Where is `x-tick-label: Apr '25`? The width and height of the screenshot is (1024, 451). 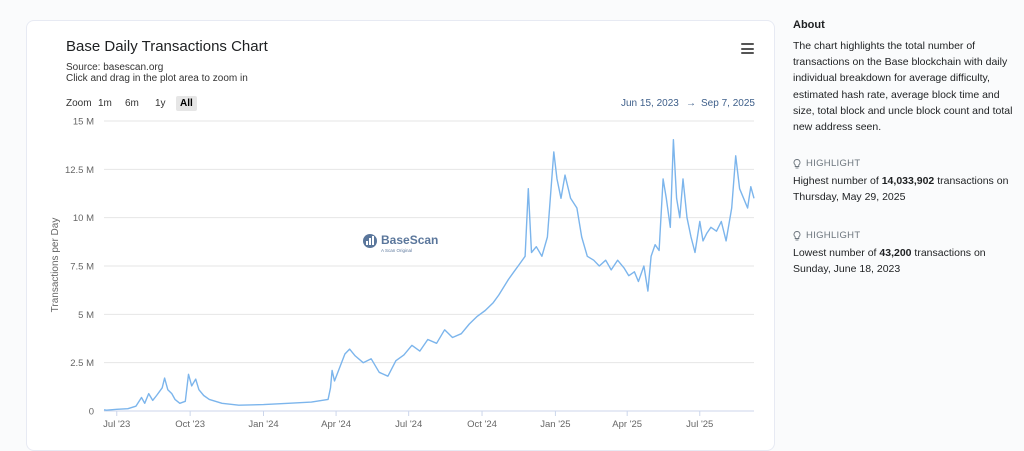 x-tick-label: Apr '25 is located at coordinates (627, 424).